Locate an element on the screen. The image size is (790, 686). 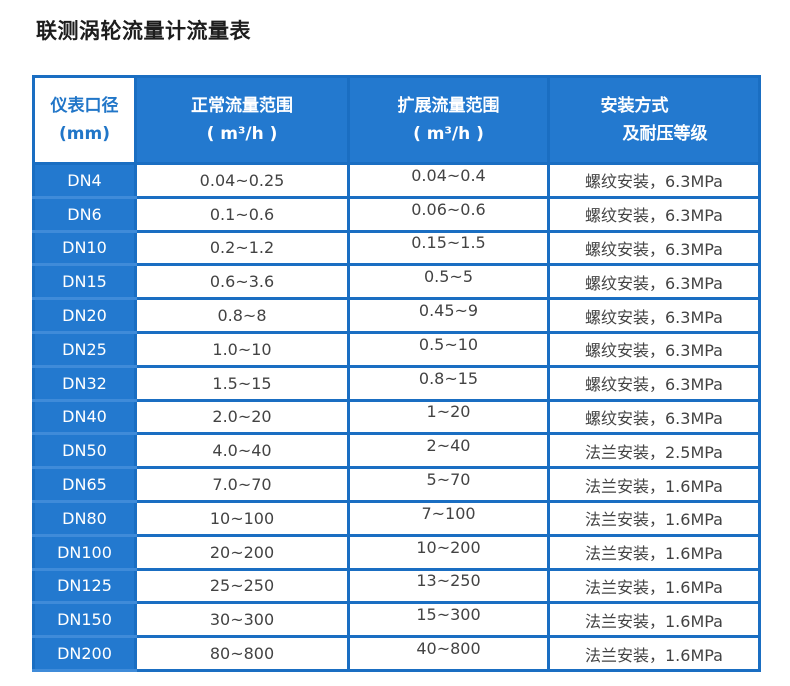
table-row: DN200 80~800 40~800 法兰安装，1.6MPa is located at coordinates (396, 653).